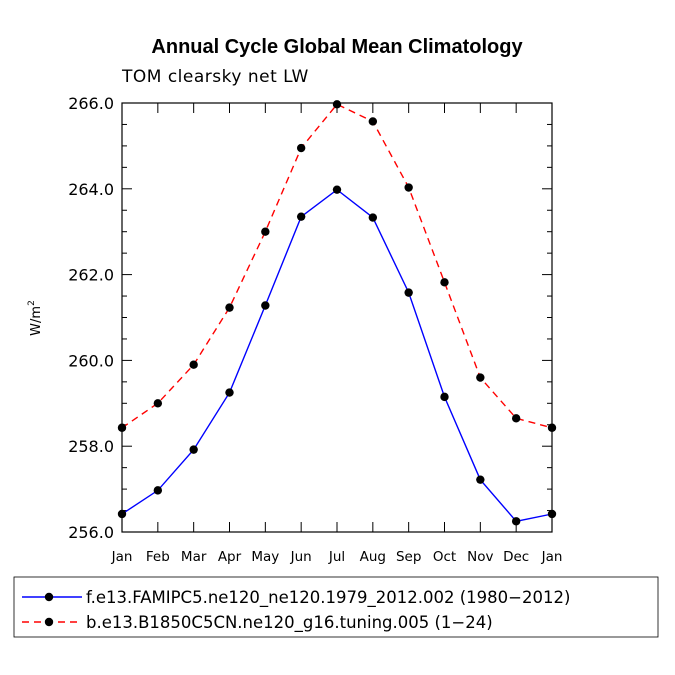 The width and height of the screenshot is (675, 675). What do you see at coordinates (480, 557) in the screenshot?
I see `x-tick-label: Nov` at bounding box center [480, 557].